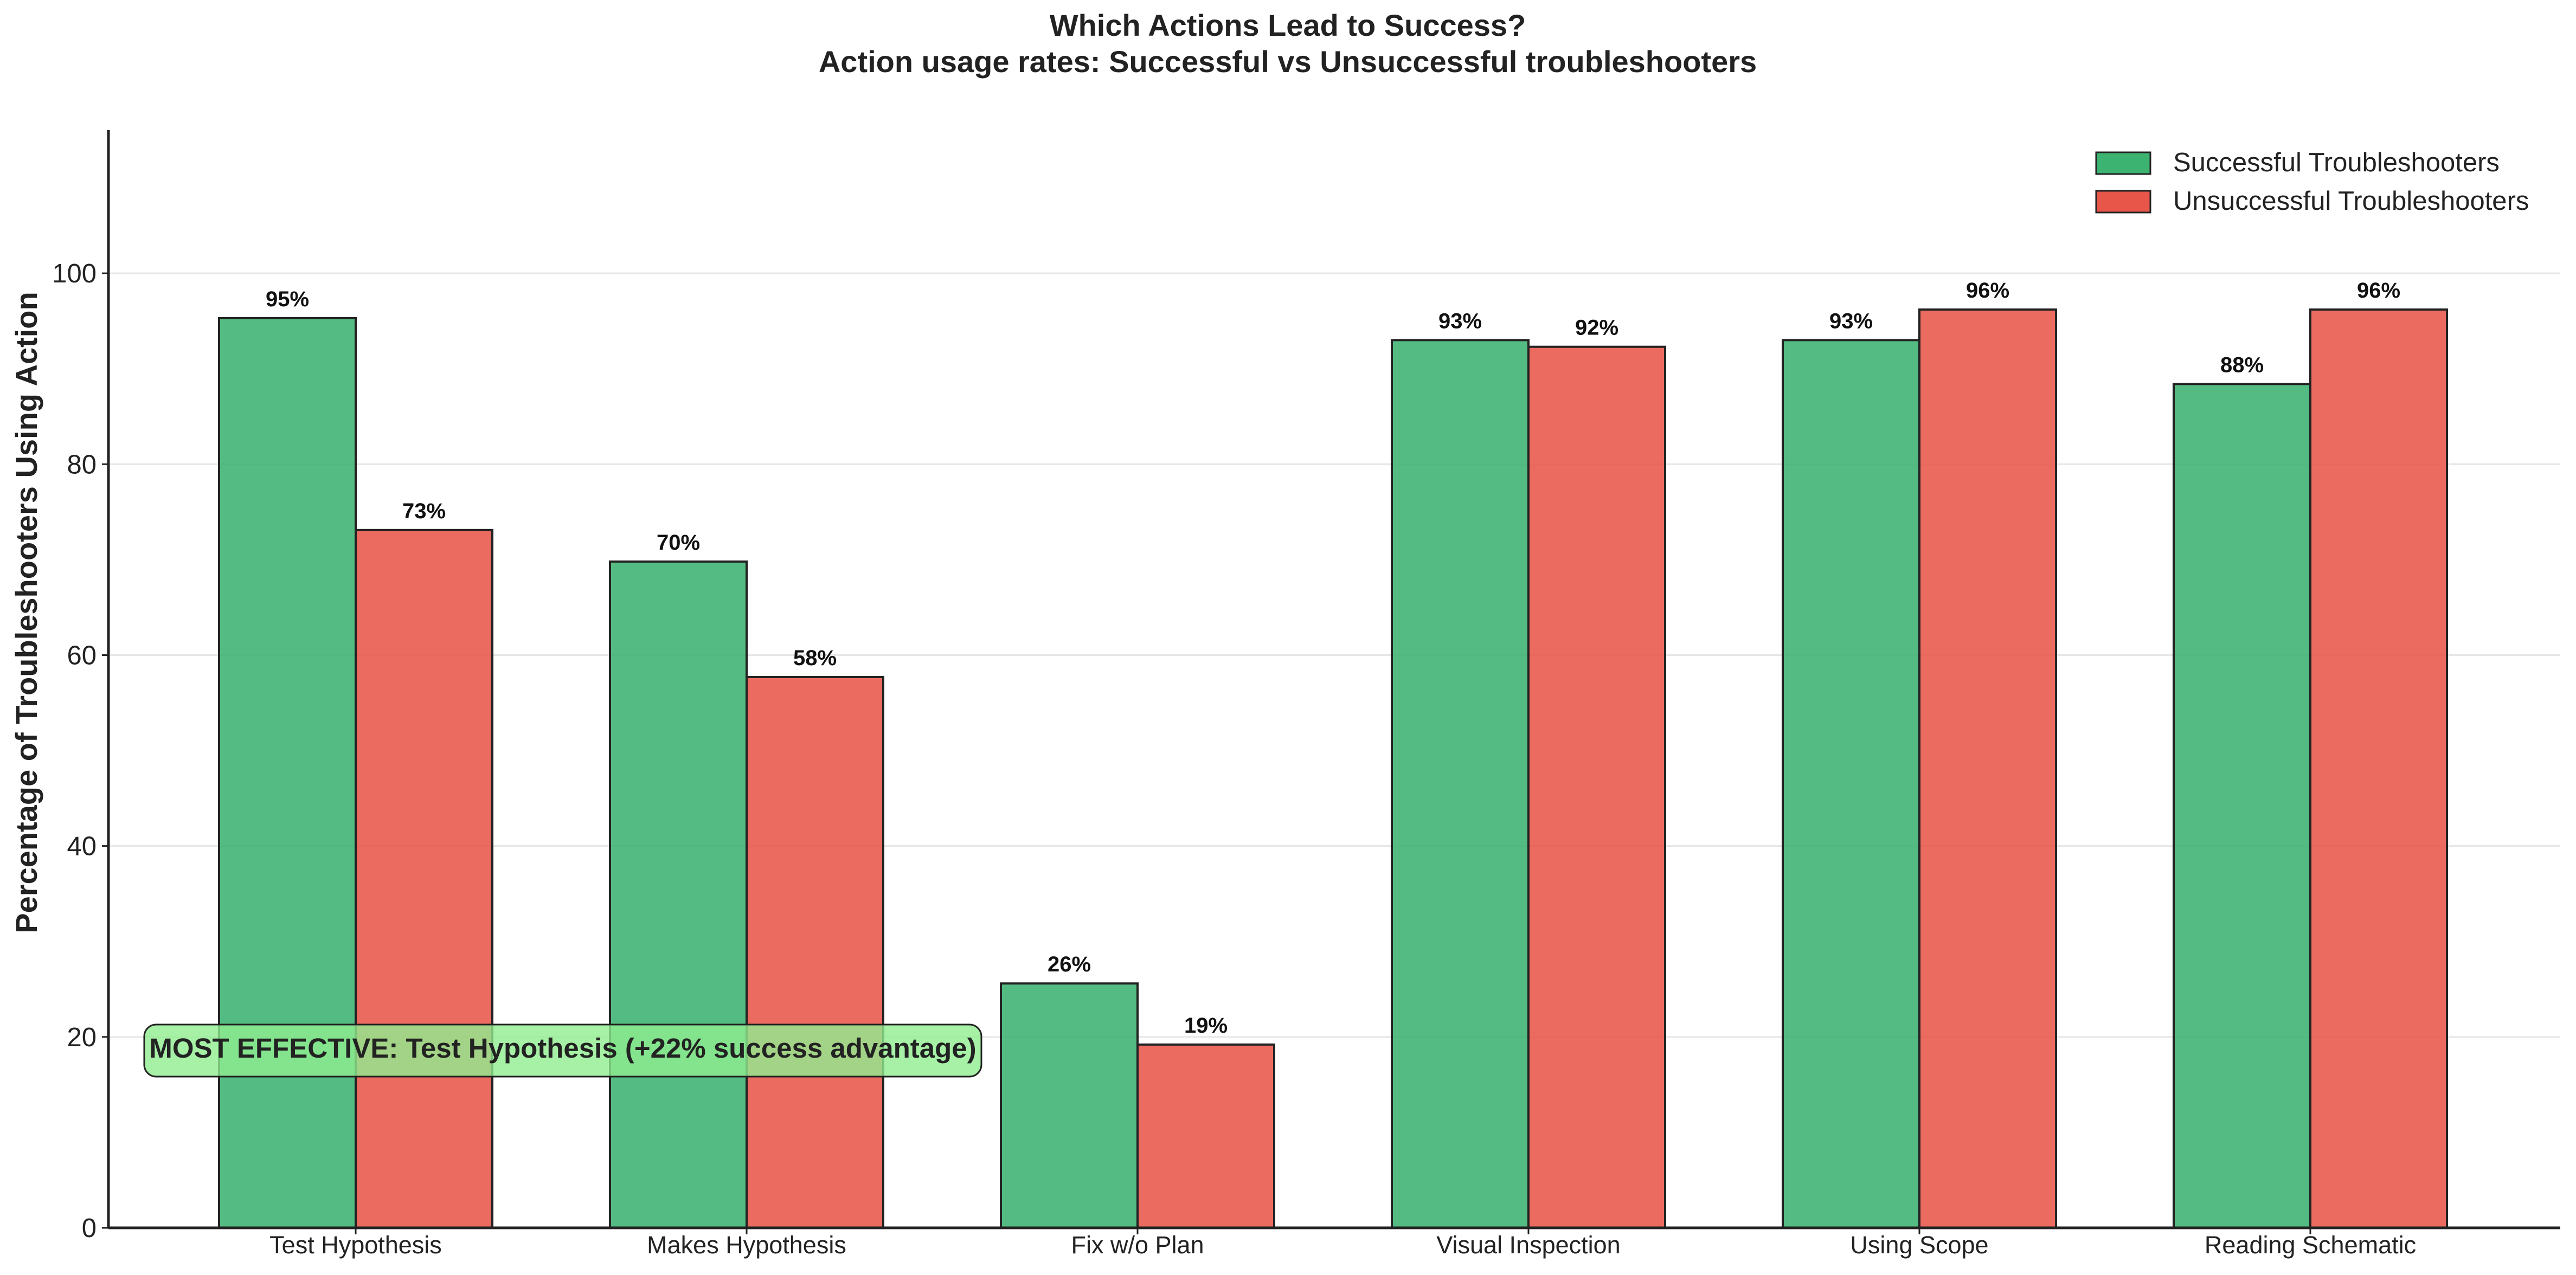  Describe the element at coordinates (2310, 1245) in the screenshot. I see `x-tick-label: Reading Schematic` at that location.